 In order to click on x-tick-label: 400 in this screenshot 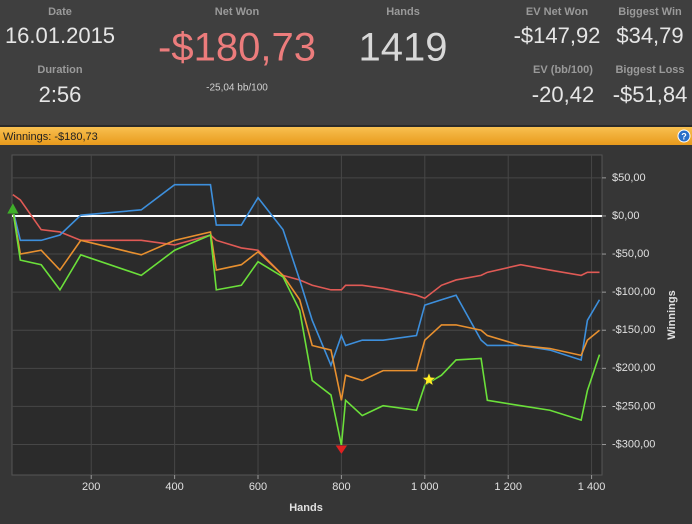, I will do `click(174, 487)`.